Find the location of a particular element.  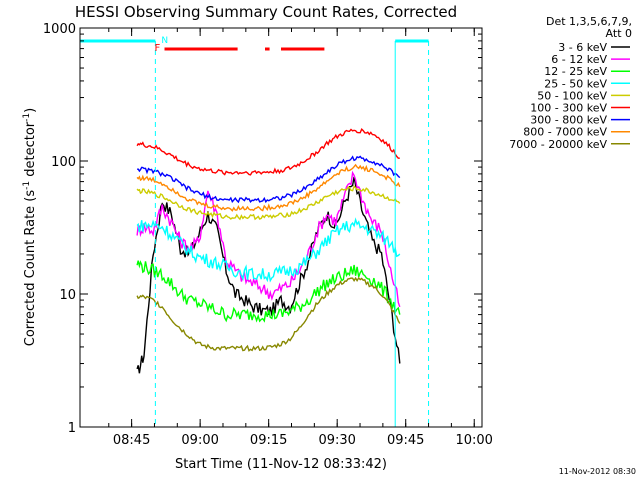

night-flag-label: N is located at coordinates (164, 41).